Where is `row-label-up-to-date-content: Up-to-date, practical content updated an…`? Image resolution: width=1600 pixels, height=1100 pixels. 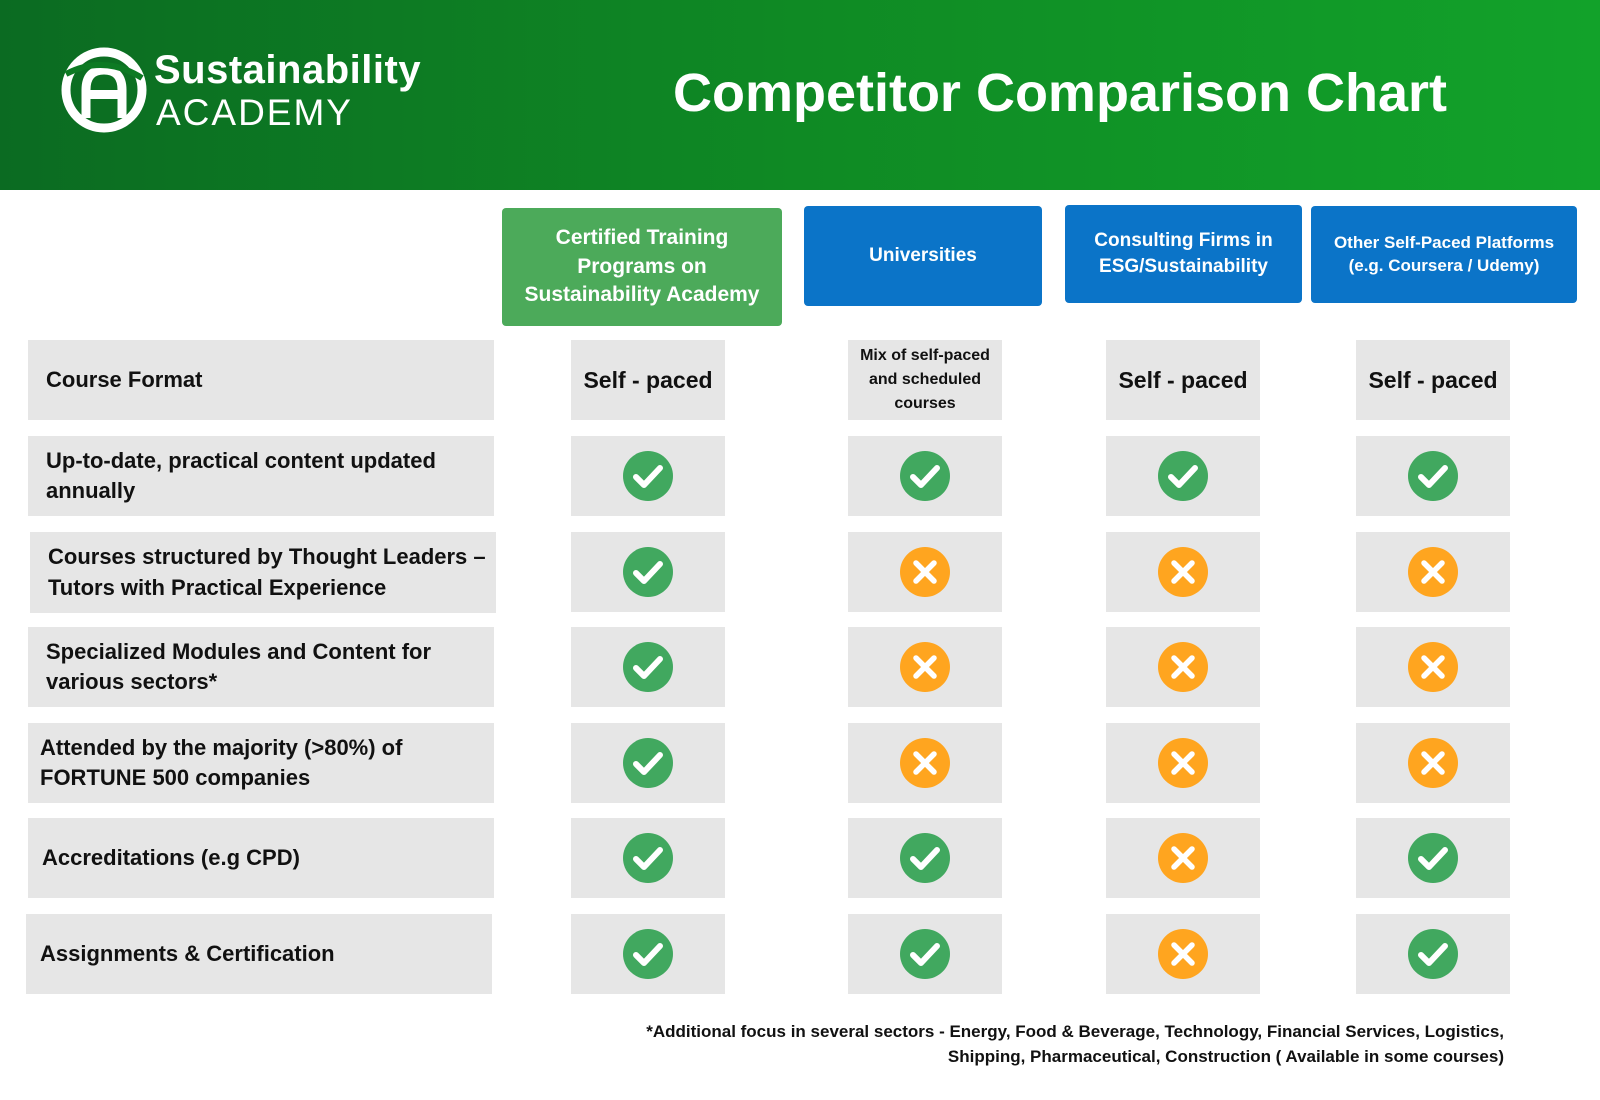
row-label-up-to-date-content: Up-to-date, practical content updated an… is located at coordinates (261, 476).